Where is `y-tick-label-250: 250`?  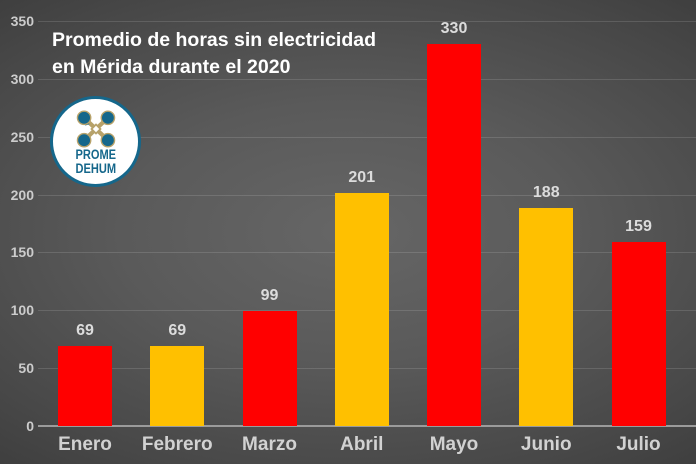 y-tick-label-250: 250 is located at coordinates (22, 136).